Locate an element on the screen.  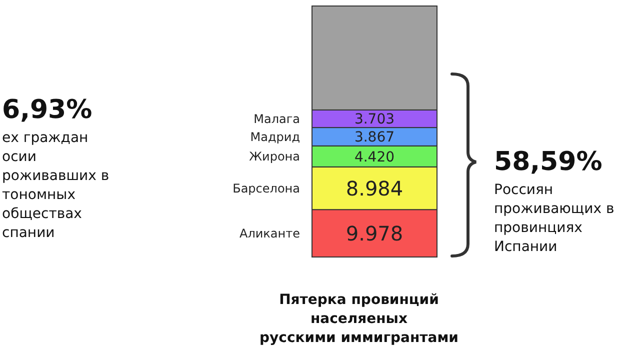
series-label: Малага is located at coordinates (277, 119).